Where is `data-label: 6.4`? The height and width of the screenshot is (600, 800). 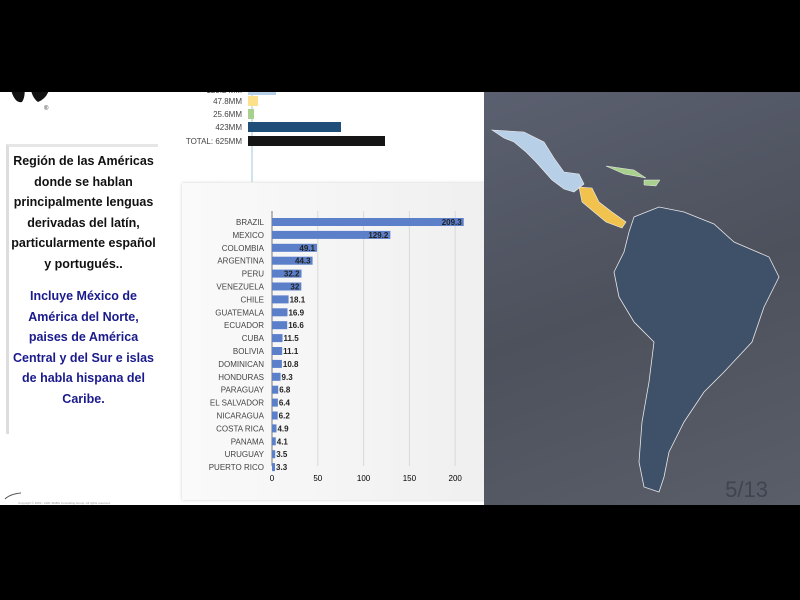 data-label: 6.4 is located at coordinates (285, 403).